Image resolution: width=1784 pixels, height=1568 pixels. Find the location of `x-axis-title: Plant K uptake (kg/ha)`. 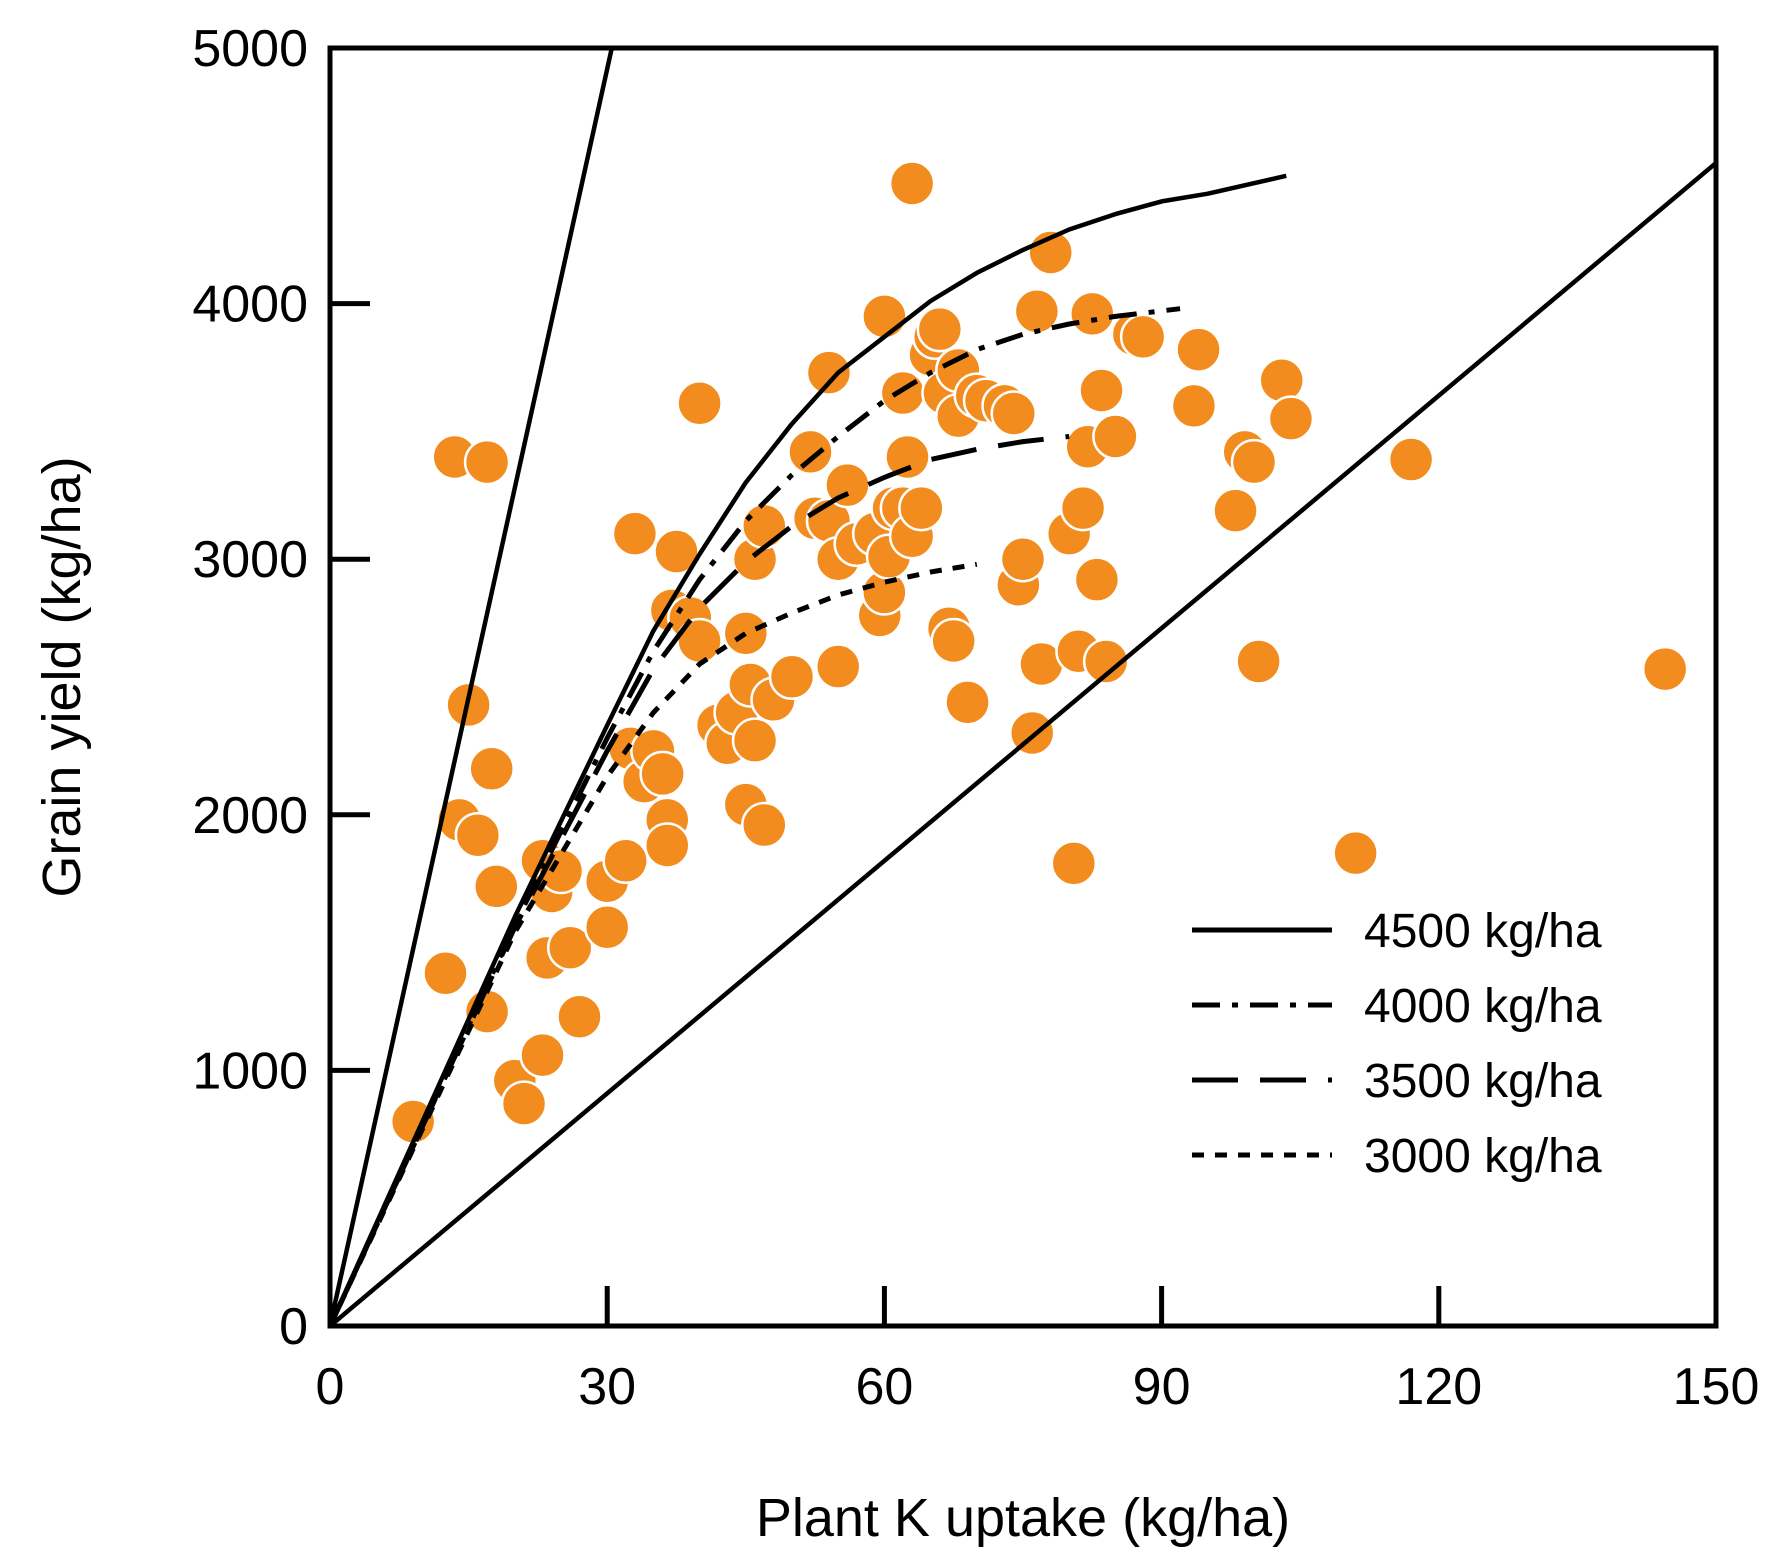

x-axis-title: Plant K uptake (kg/ha) is located at coordinates (1023, 1518).